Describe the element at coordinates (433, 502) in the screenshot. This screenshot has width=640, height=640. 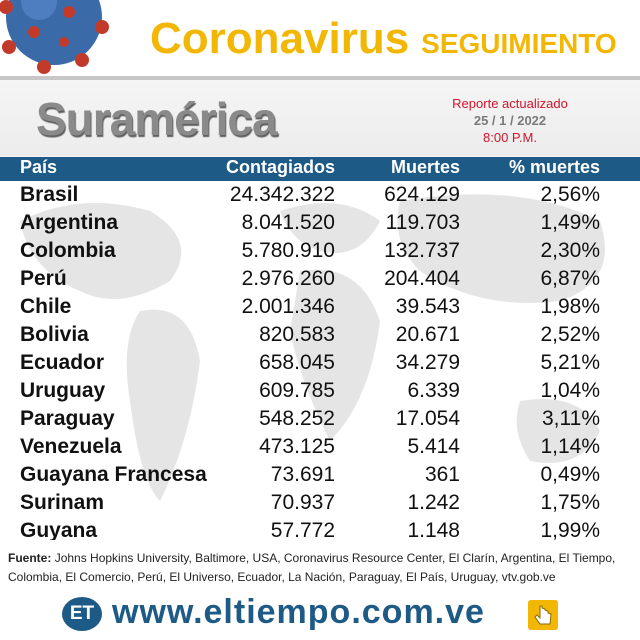
I see `cell-muertes: 1.242` at that location.